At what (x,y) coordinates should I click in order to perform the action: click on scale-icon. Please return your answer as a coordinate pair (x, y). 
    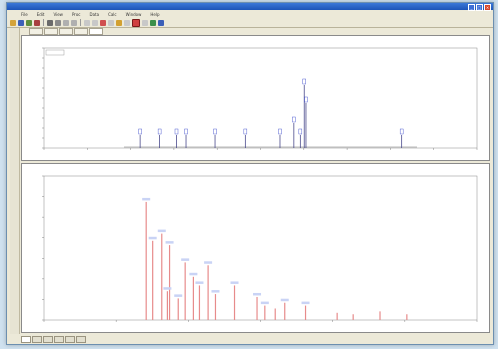
    Looking at the image, I should click on (127, 22).